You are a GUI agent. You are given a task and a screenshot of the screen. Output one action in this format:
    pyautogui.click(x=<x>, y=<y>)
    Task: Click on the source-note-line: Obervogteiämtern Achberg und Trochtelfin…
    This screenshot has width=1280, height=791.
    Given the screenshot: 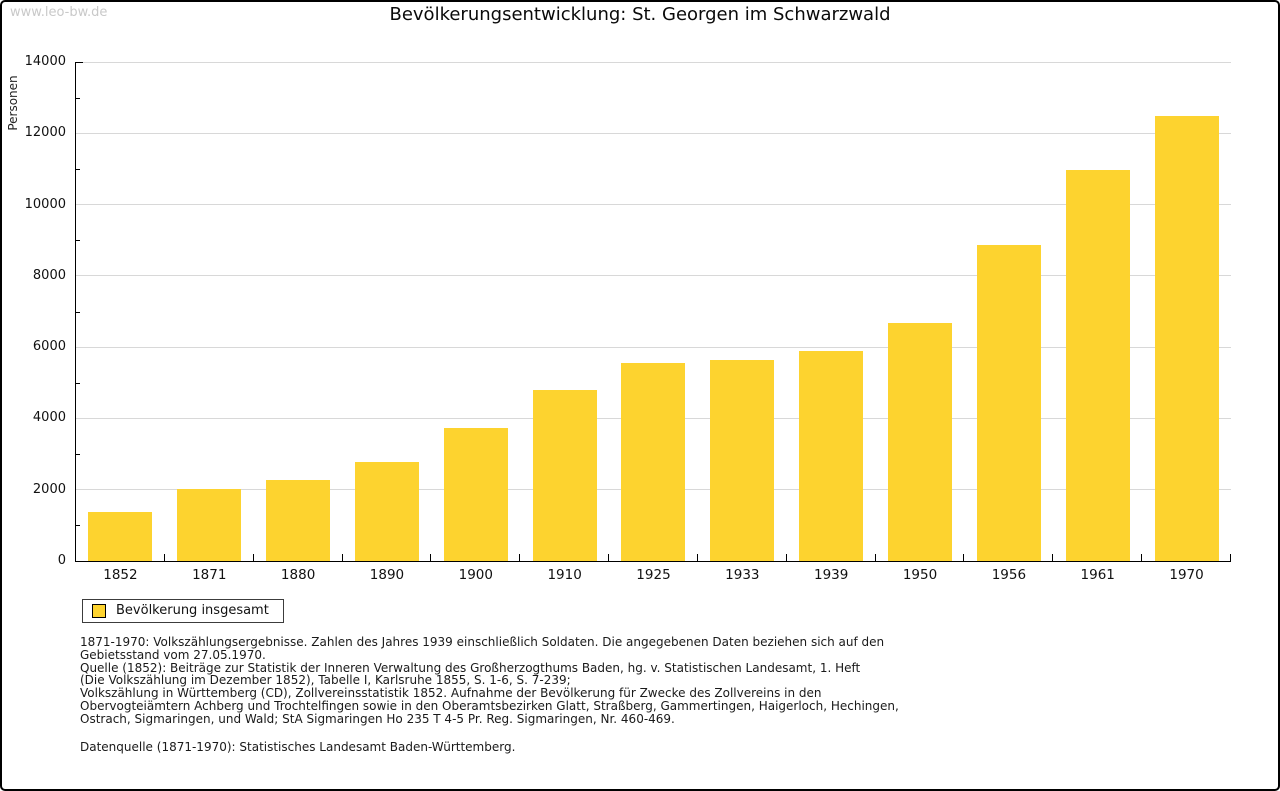 What is the action you would take?
    pyautogui.click(x=489, y=705)
    